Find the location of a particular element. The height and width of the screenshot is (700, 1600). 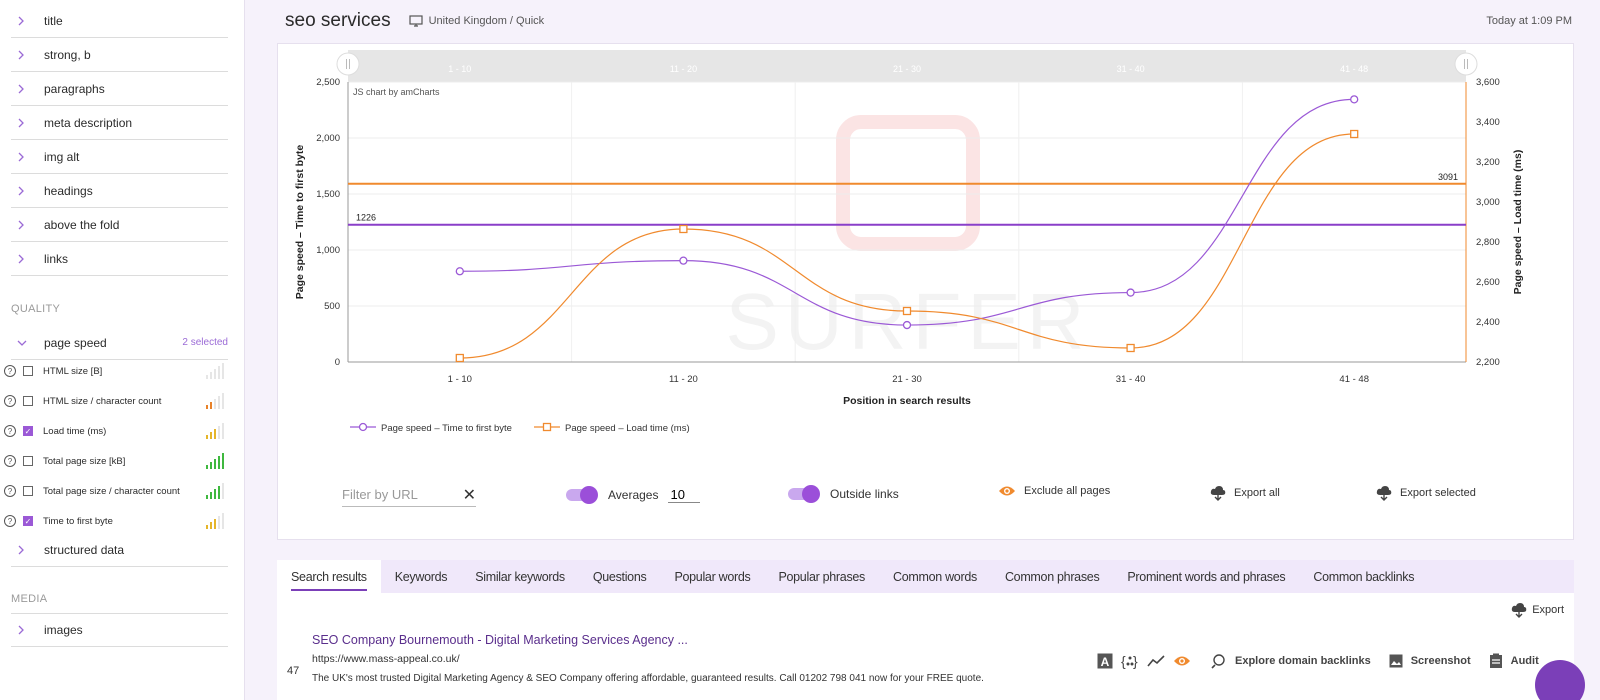

sidebar-item-paragraphs: paragraphs is located at coordinates (119, 89).